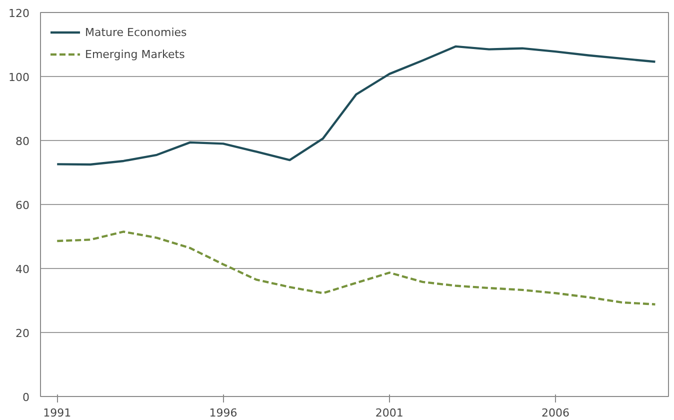 The height and width of the screenshot is (420, 674). I want to click on legend-label: Emerging Markets, so click(135, 54).